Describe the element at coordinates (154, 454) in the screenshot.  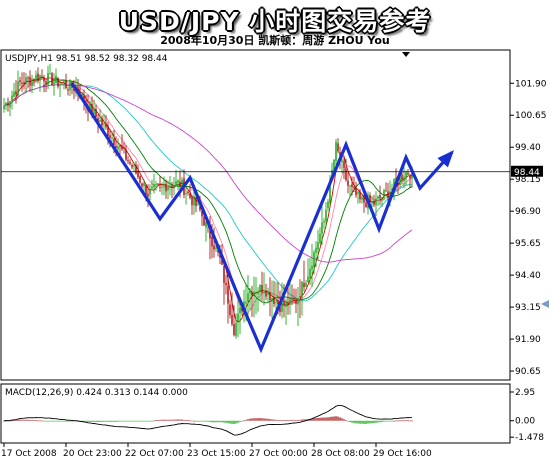
I see `time-tick-label: 22 Oct 07:00` at that location.